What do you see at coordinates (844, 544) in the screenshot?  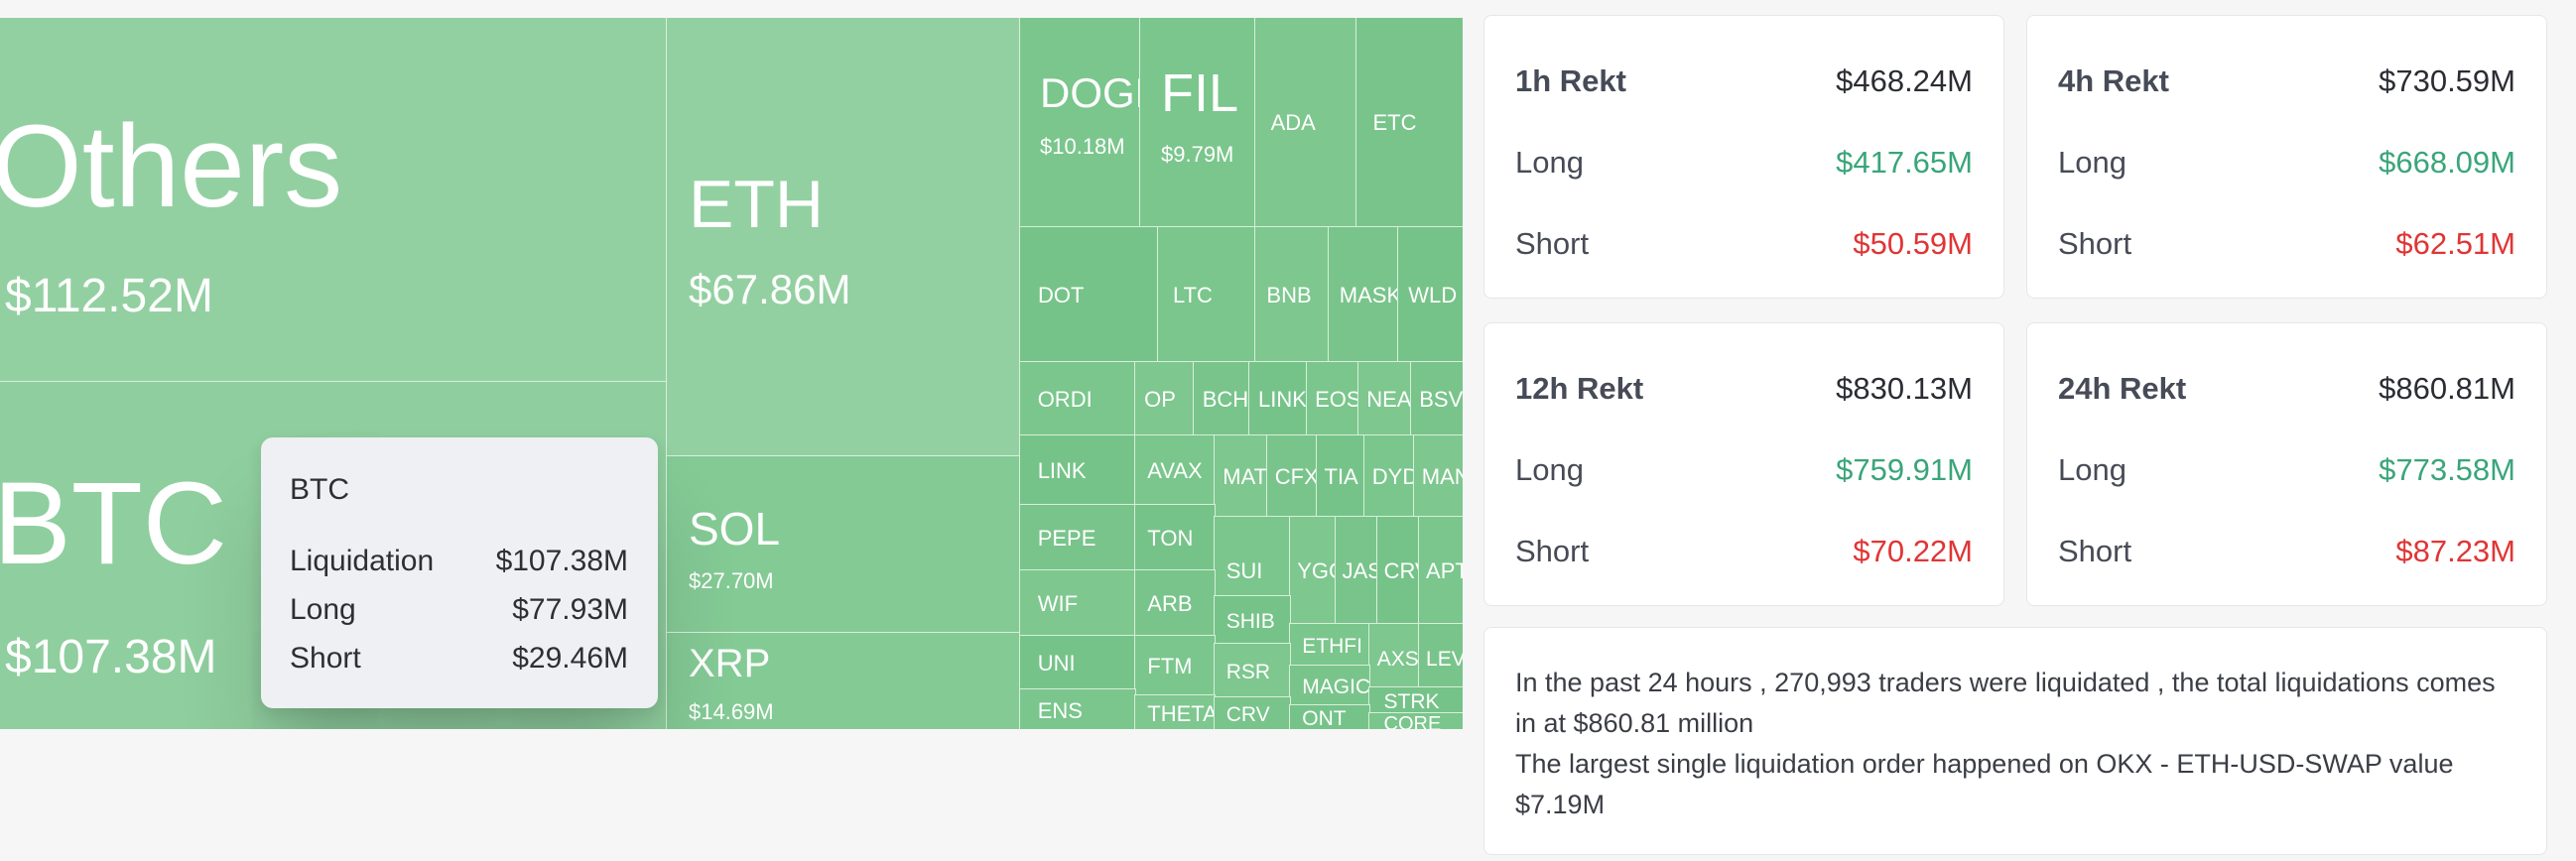 I see `treemap-cell-sol: SOL $27.70M` at bounding box center [844, 544].